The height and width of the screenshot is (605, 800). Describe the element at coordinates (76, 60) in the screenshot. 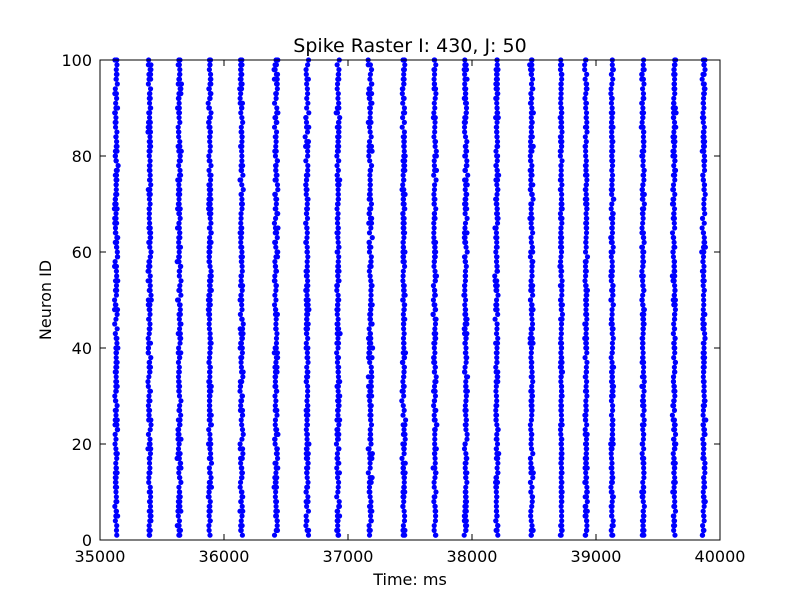

I see `y-tick-label: 100` at that location.